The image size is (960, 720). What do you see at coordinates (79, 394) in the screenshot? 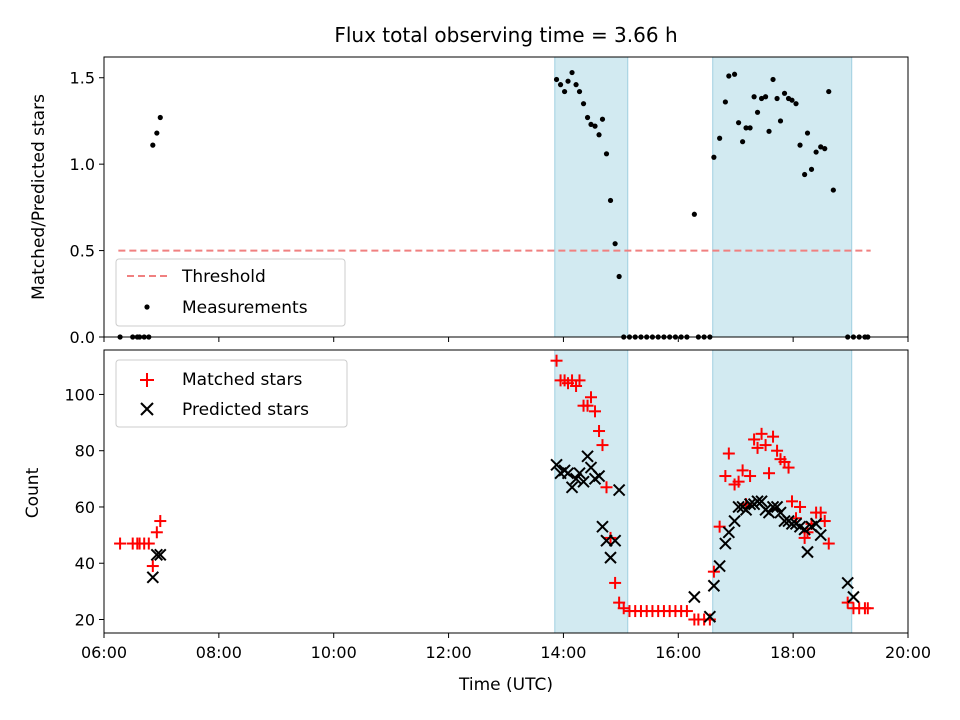
I see `bottom-y-tick-label: 100` at bounding box center [79, 394].